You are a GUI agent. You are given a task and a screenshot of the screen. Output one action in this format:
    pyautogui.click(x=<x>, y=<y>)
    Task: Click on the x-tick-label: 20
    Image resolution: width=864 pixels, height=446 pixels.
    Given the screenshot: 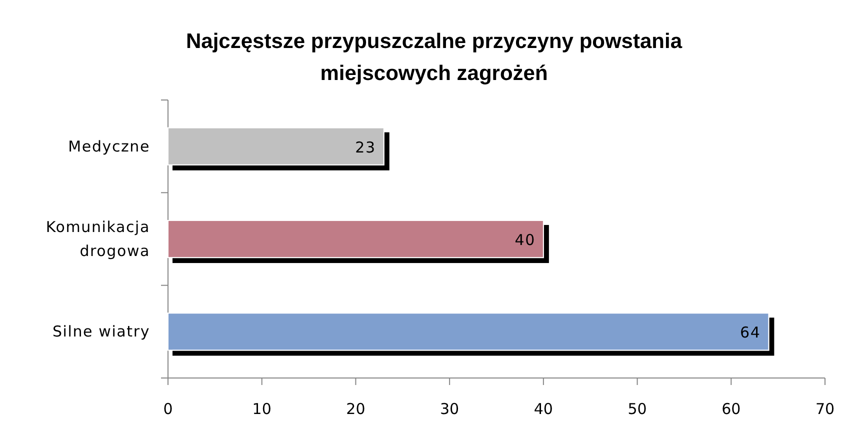 What is the action you would take?
    pyautogui.click(x=356, y=409)
    